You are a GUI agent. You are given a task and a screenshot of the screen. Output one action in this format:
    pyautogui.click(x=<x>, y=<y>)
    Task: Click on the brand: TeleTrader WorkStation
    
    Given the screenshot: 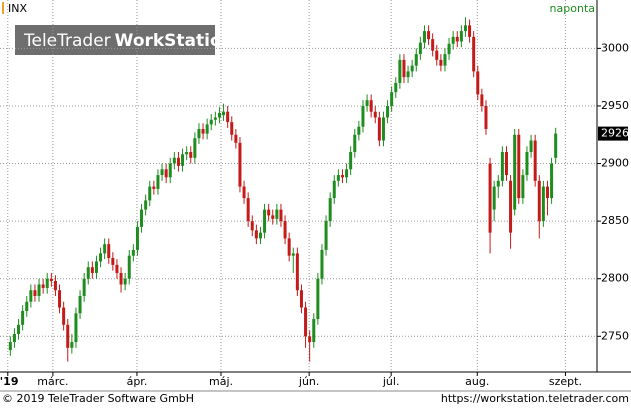 What is the action you would take?
    pyautogui.click(x=128, y=41)
    